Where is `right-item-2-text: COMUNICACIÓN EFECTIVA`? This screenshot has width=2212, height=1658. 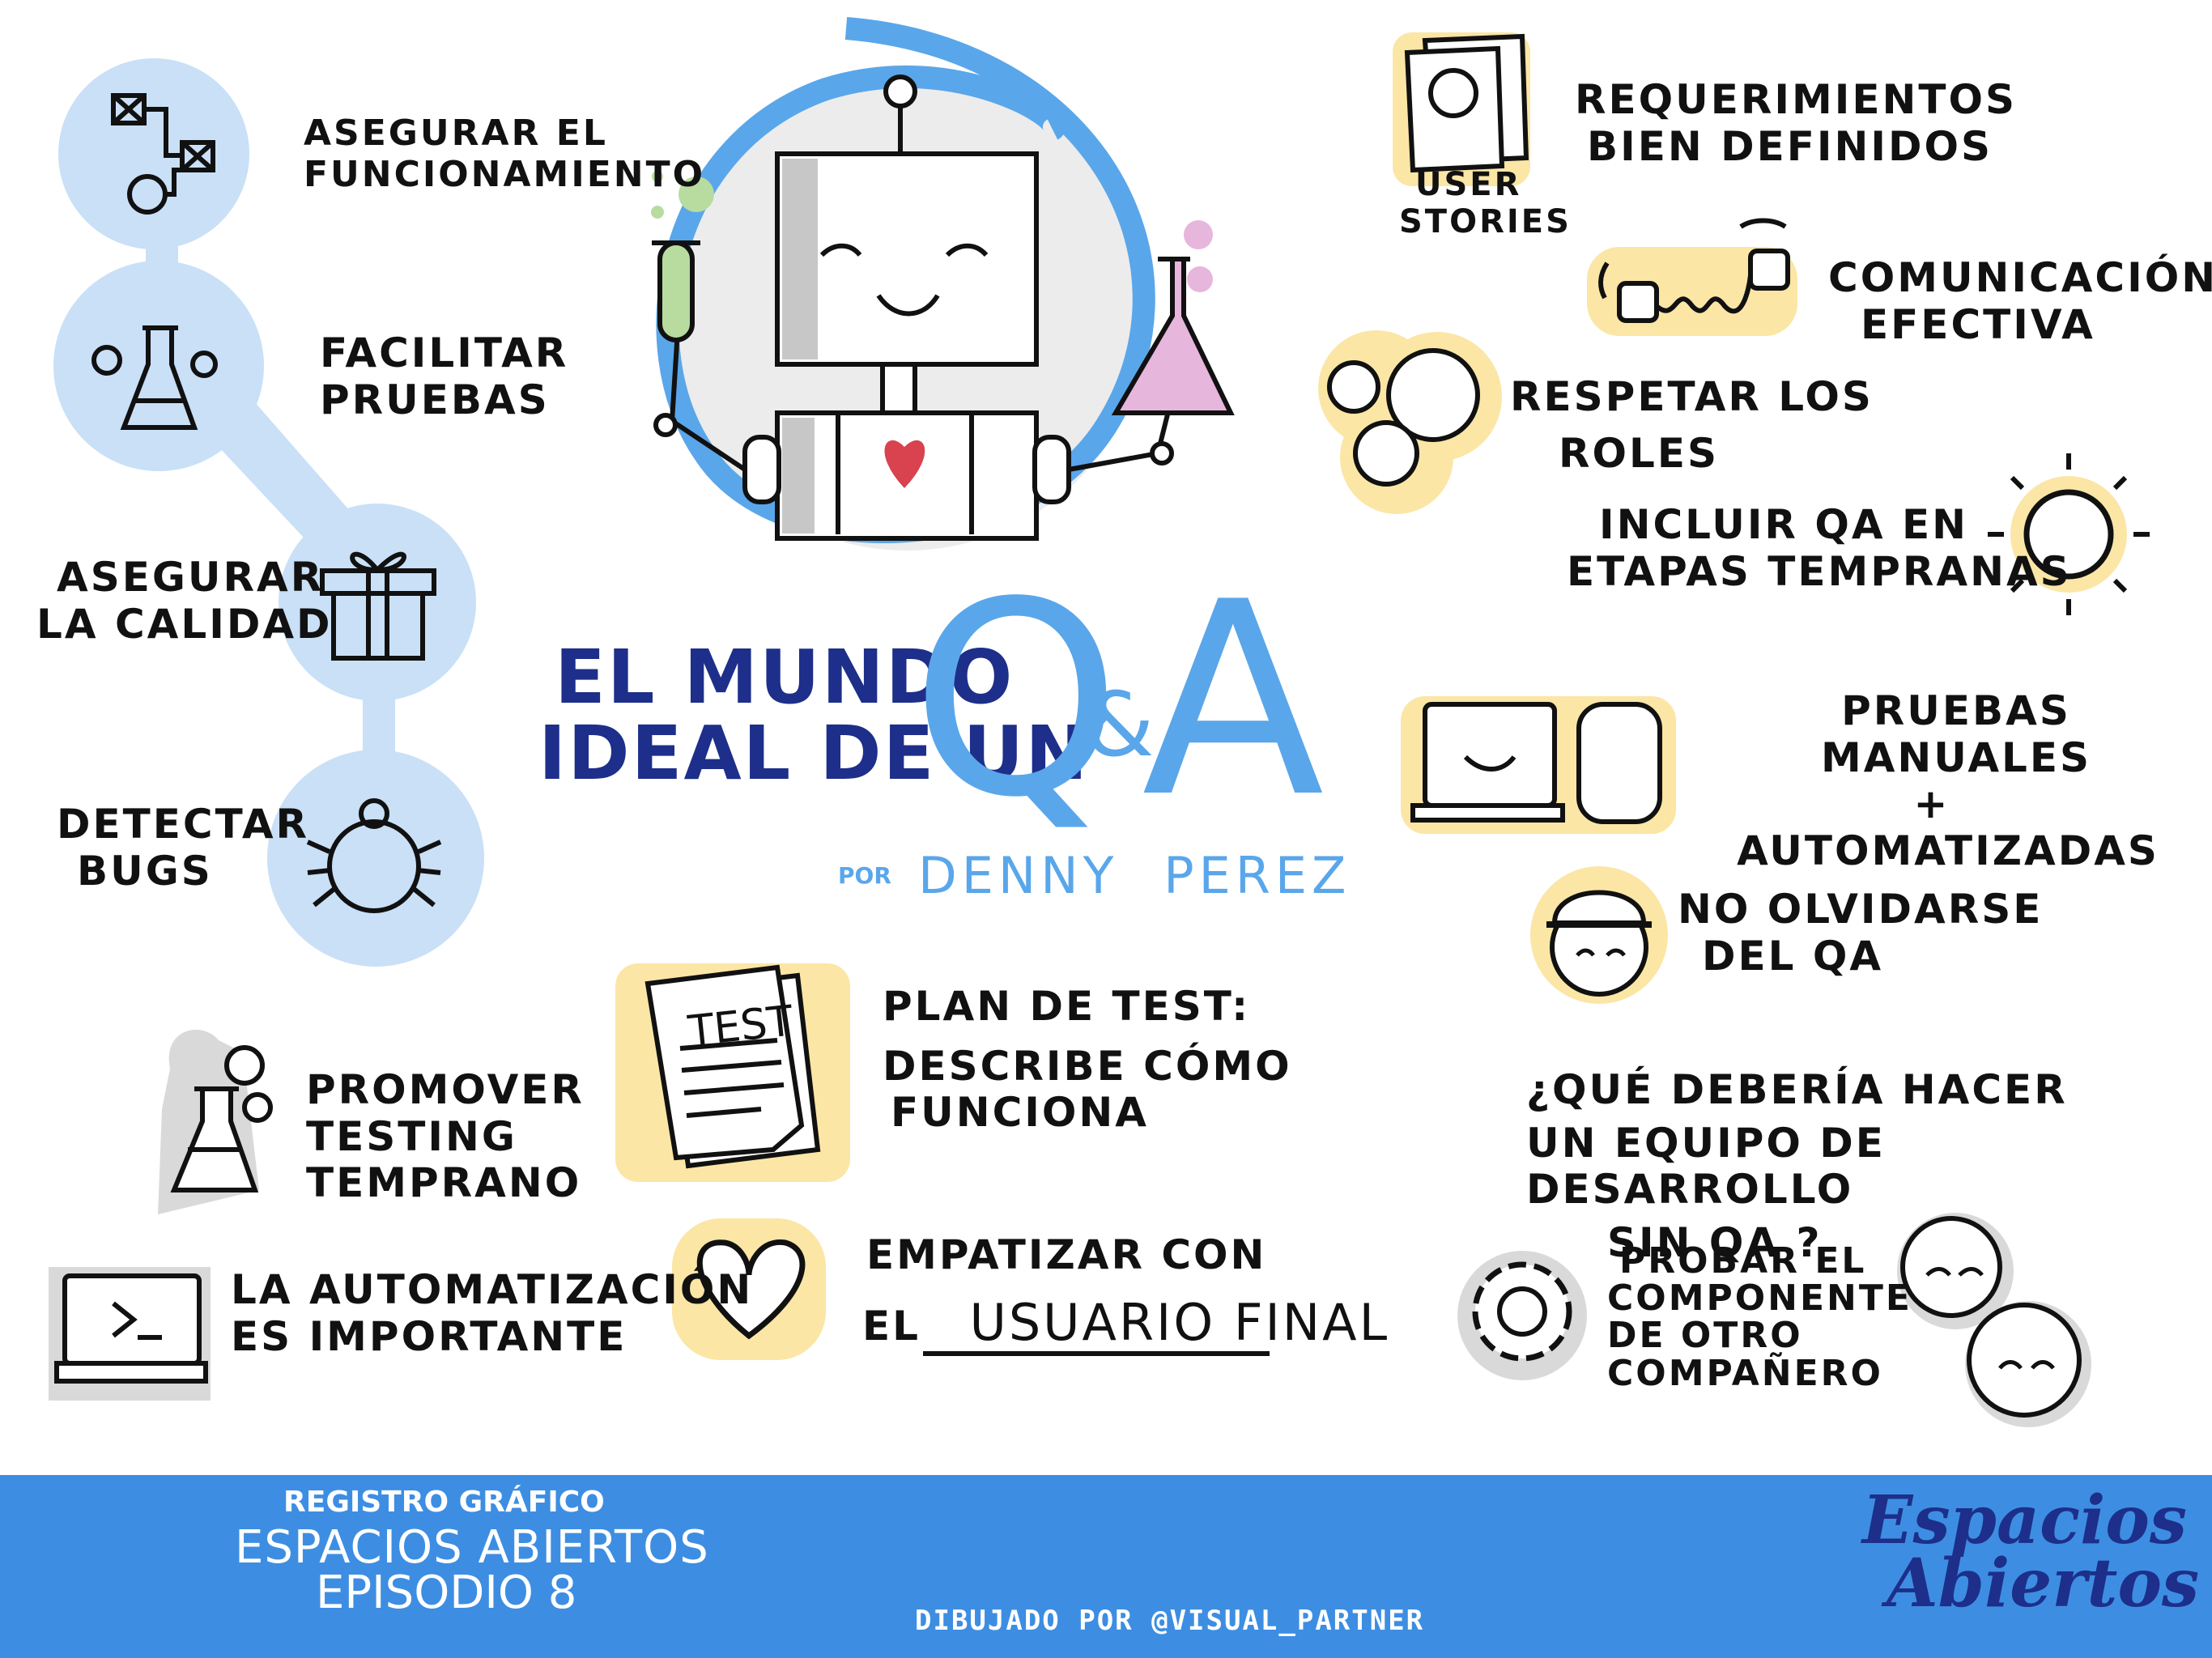 right-item-2-text: COMUNICACIÓN EFECTIVA is located at coordinates (2020, 301).